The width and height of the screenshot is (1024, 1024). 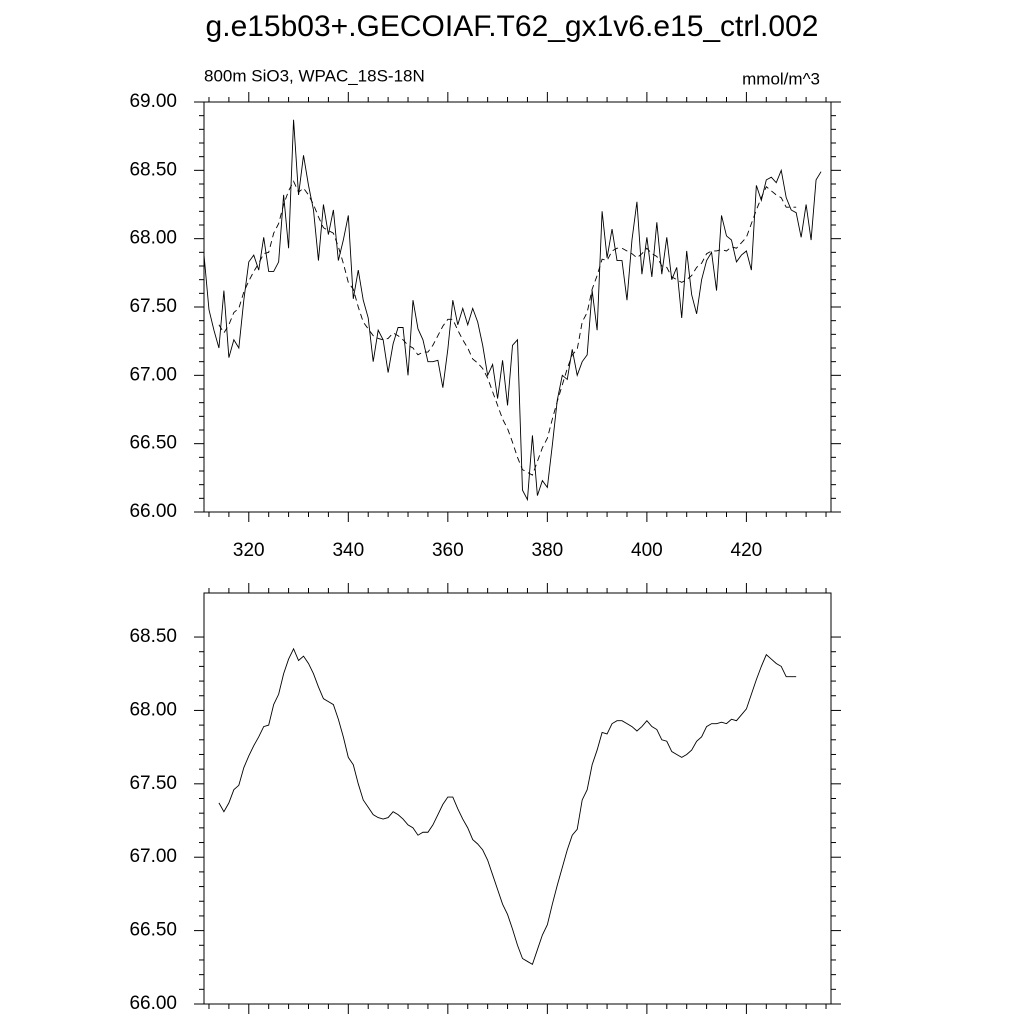 What do you see at coordinates (747, 550) in the screenshot?
I see `x-tick-label: 420` at bounding box center [747, 550].